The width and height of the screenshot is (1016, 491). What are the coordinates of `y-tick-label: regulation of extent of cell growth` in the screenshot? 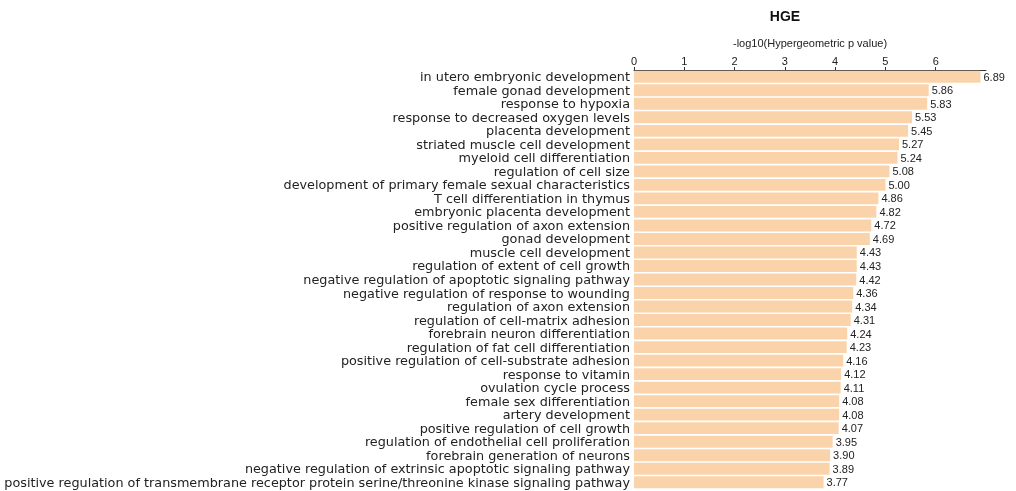 It's located at (521, 266).